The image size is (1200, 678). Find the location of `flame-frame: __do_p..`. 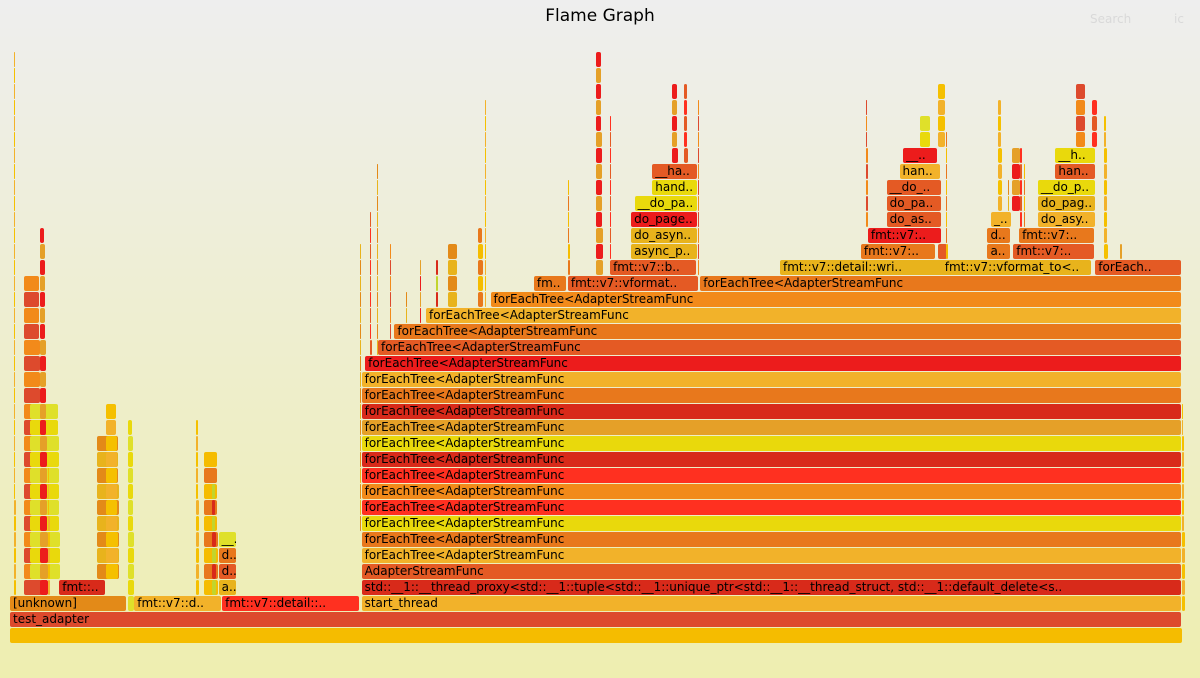

flame-frame: __do_p.. is located at coordinates (1066, 187).